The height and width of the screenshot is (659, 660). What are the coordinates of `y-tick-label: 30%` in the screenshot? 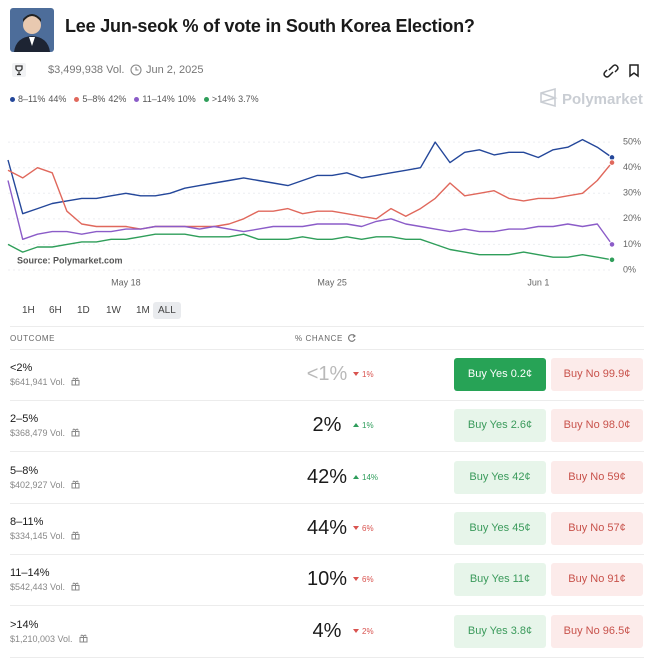 It's located at (632, 193).